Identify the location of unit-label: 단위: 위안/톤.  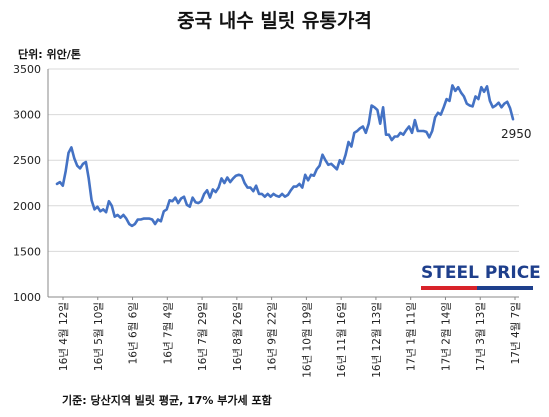
(49, 54).